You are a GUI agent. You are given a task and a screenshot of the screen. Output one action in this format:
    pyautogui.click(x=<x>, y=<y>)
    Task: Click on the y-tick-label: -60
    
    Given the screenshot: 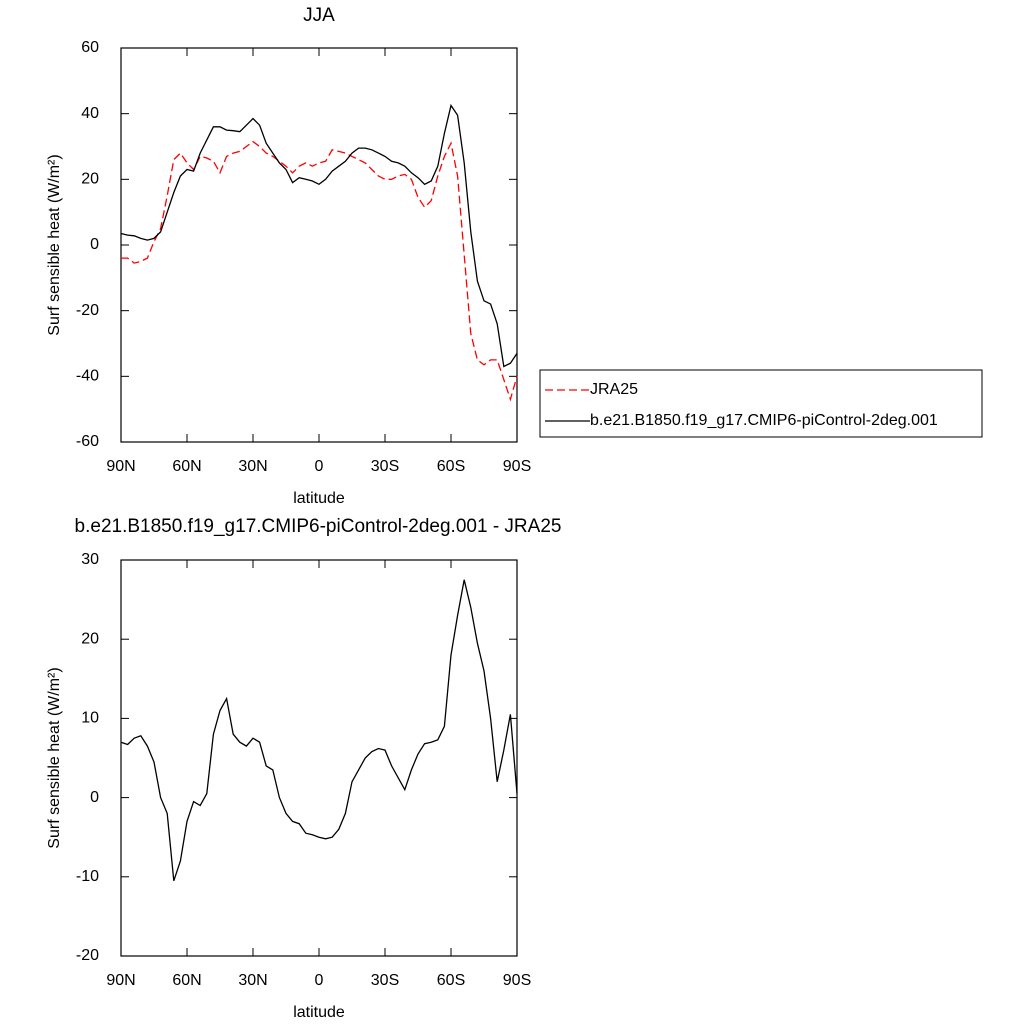 What is the action you would take?
    pyautogui.click(x=87, y=441)
    